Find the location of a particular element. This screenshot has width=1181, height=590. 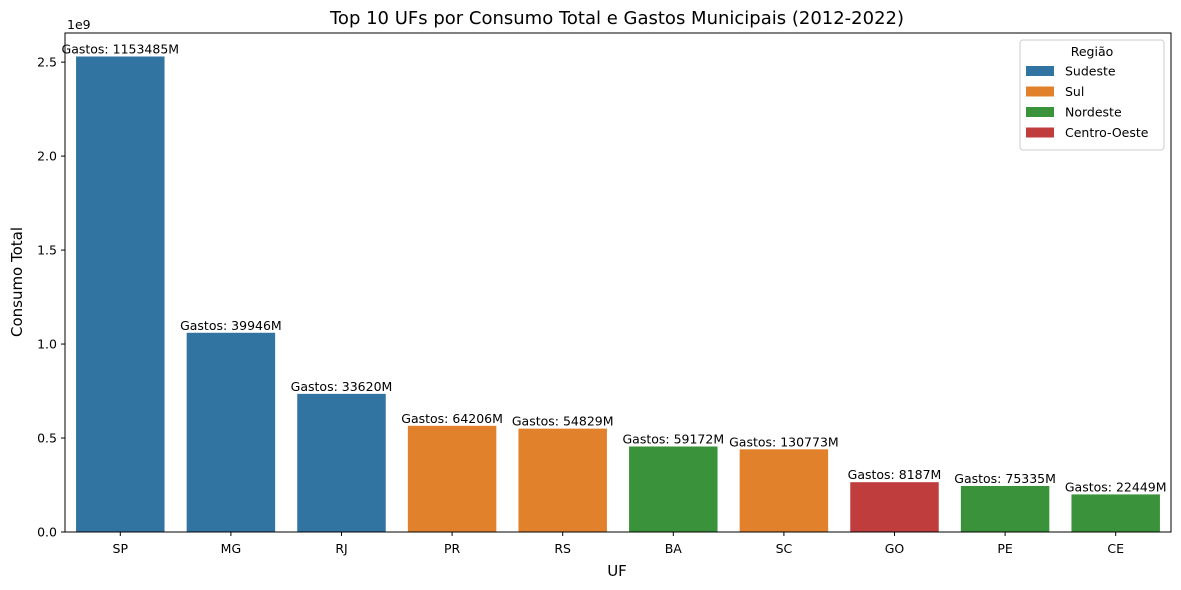

x-tick-label-ce: CE is located at coordinates (1115, 548).